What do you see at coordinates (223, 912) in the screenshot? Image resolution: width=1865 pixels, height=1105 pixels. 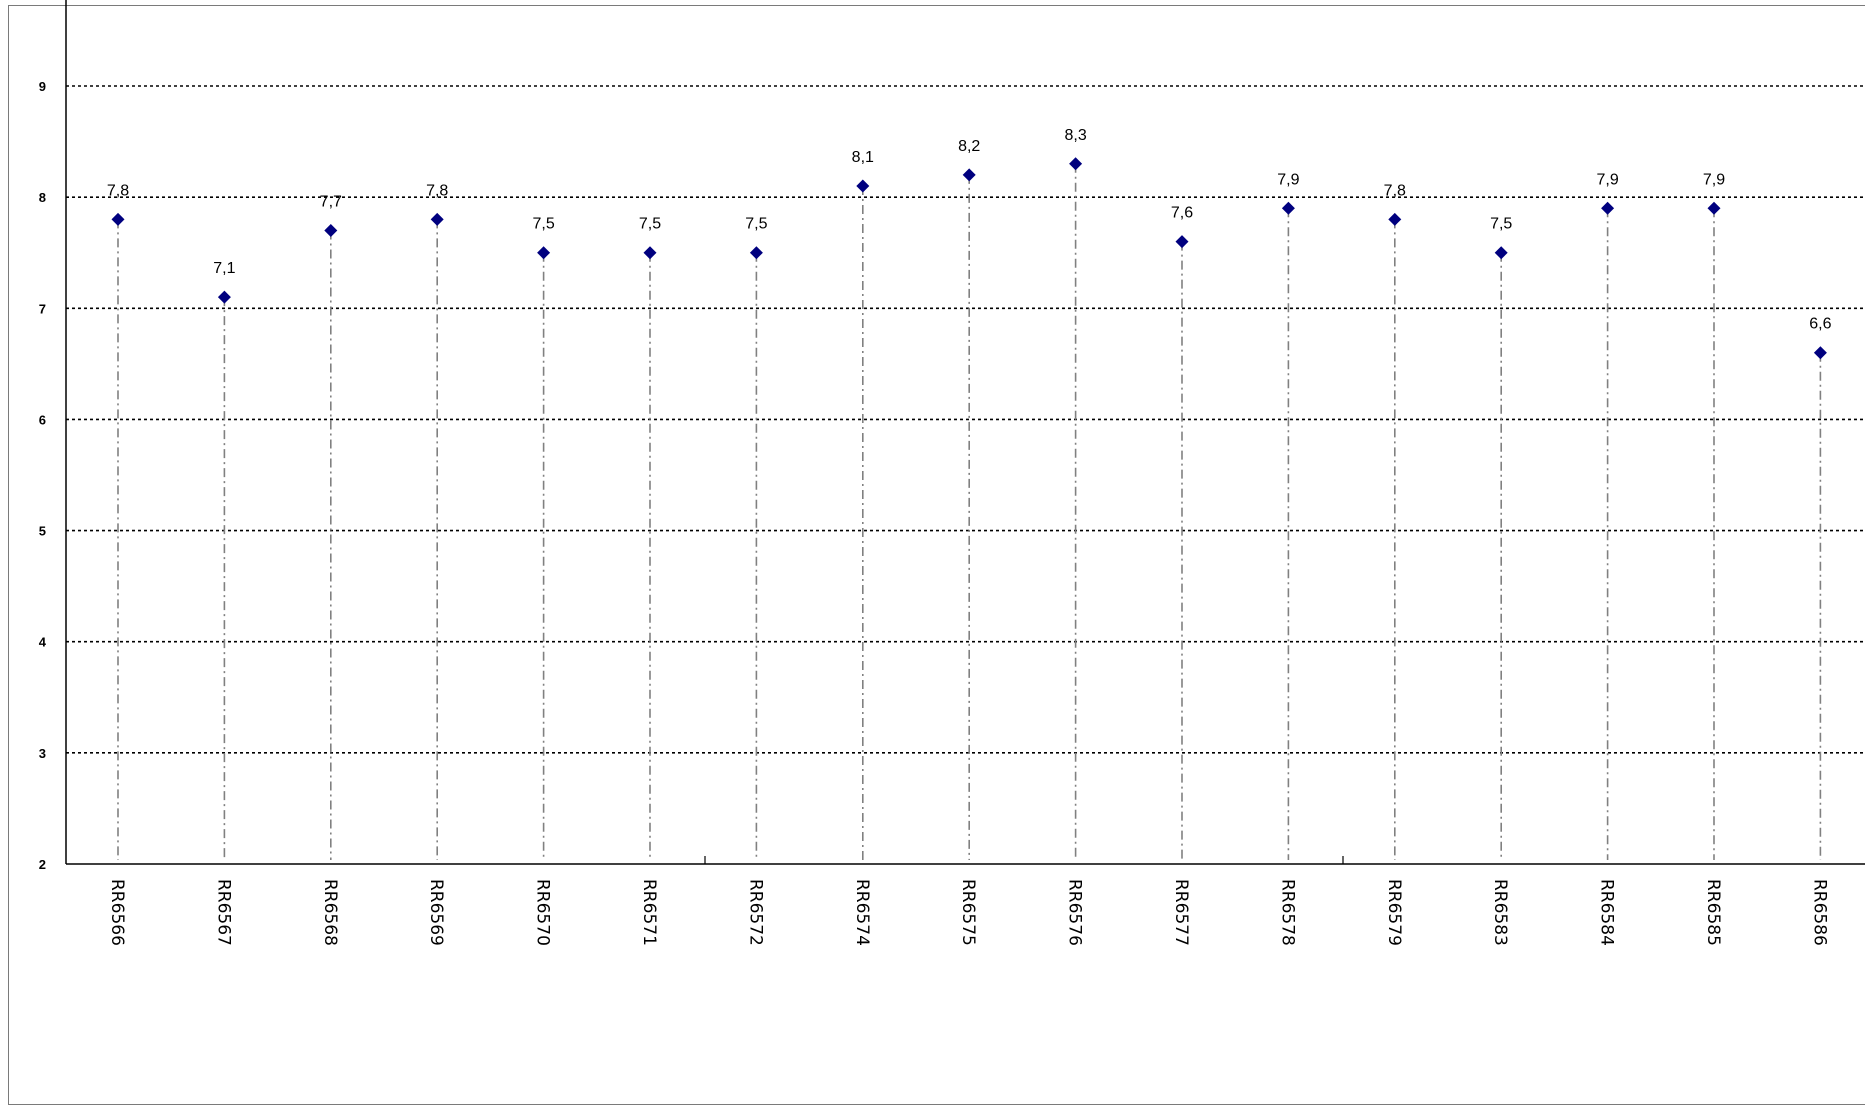 I see `x-tick-label: RR6567` at bounding box center [223, 912].